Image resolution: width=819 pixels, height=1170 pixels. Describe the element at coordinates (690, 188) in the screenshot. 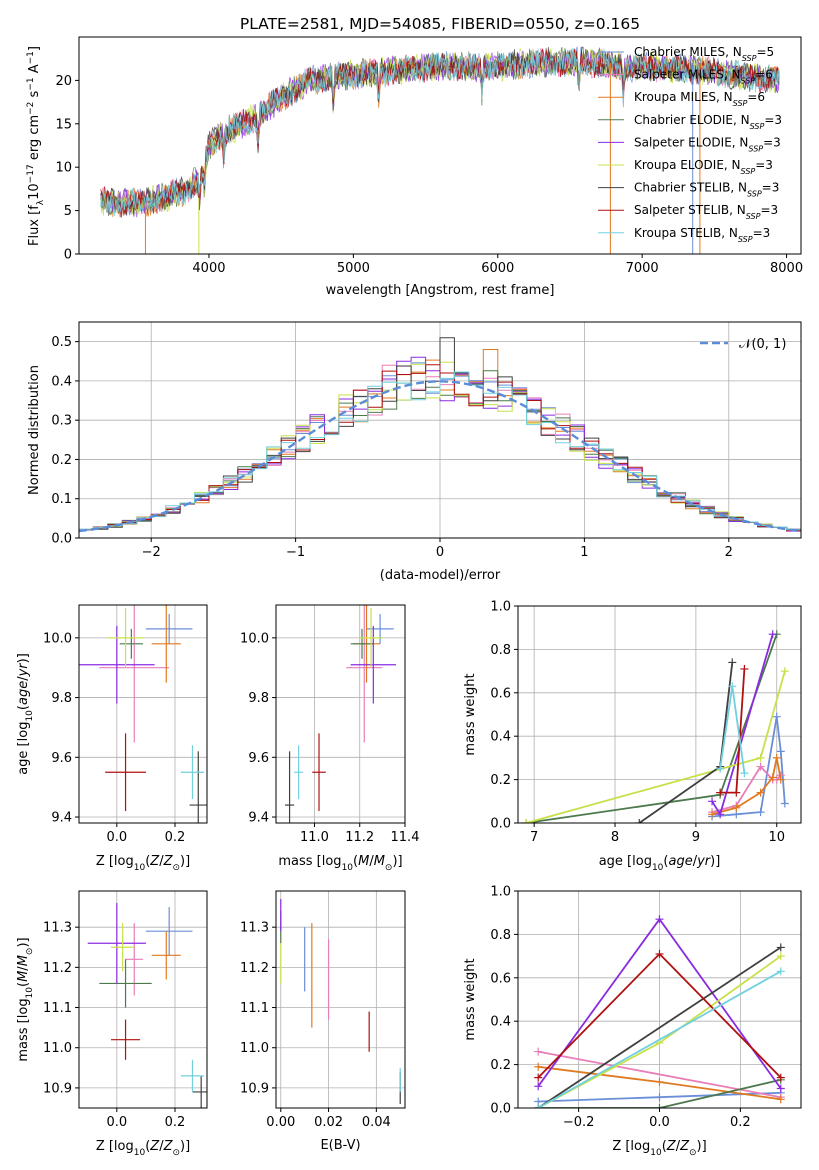

I see `legend-entry-text: Chabrier STELIB, N` at that location.